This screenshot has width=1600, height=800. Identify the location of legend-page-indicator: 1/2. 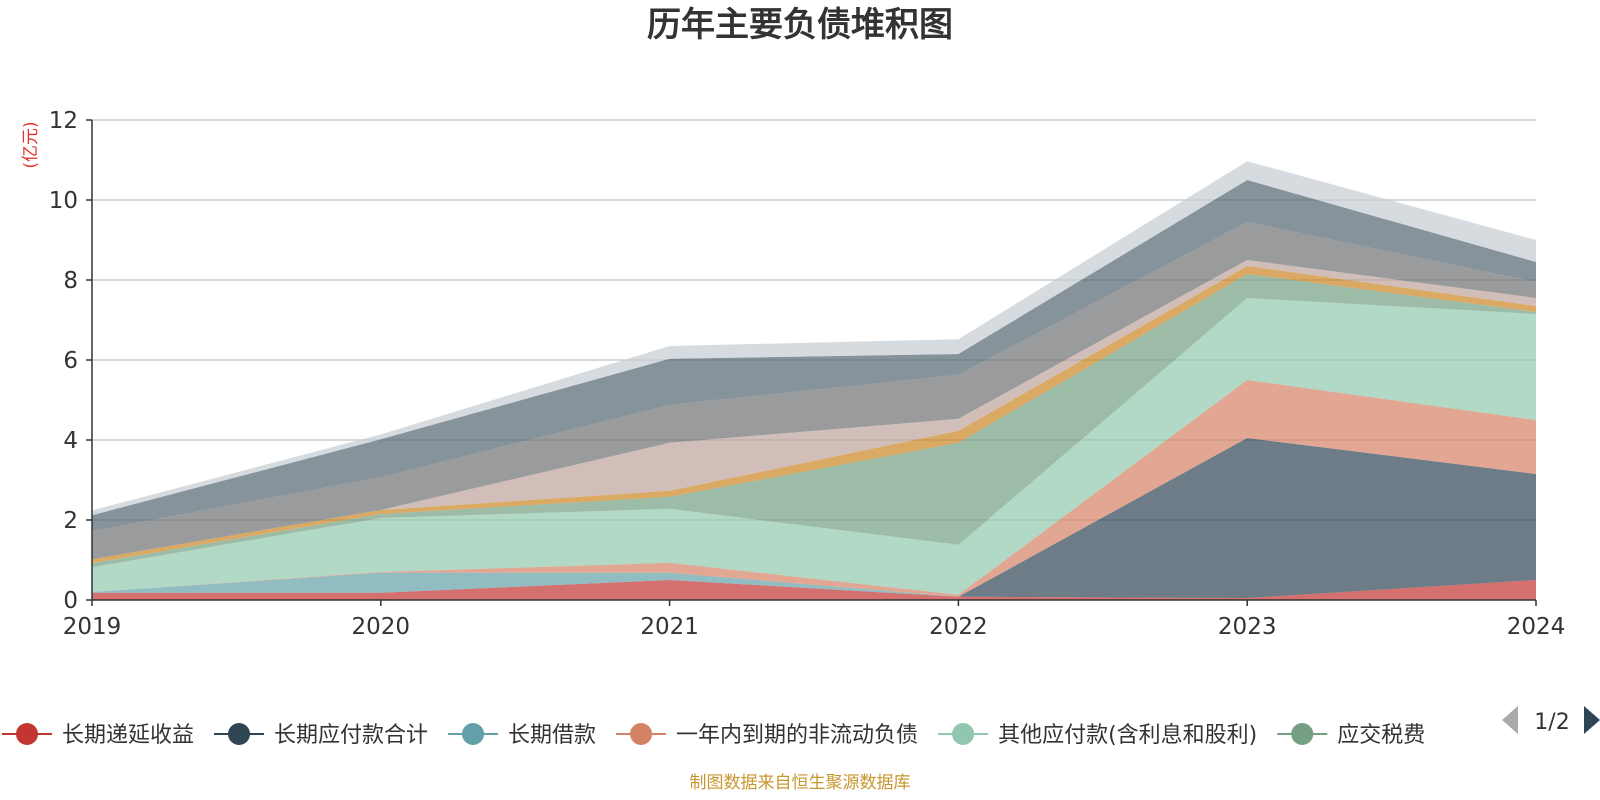
(1551, 722).